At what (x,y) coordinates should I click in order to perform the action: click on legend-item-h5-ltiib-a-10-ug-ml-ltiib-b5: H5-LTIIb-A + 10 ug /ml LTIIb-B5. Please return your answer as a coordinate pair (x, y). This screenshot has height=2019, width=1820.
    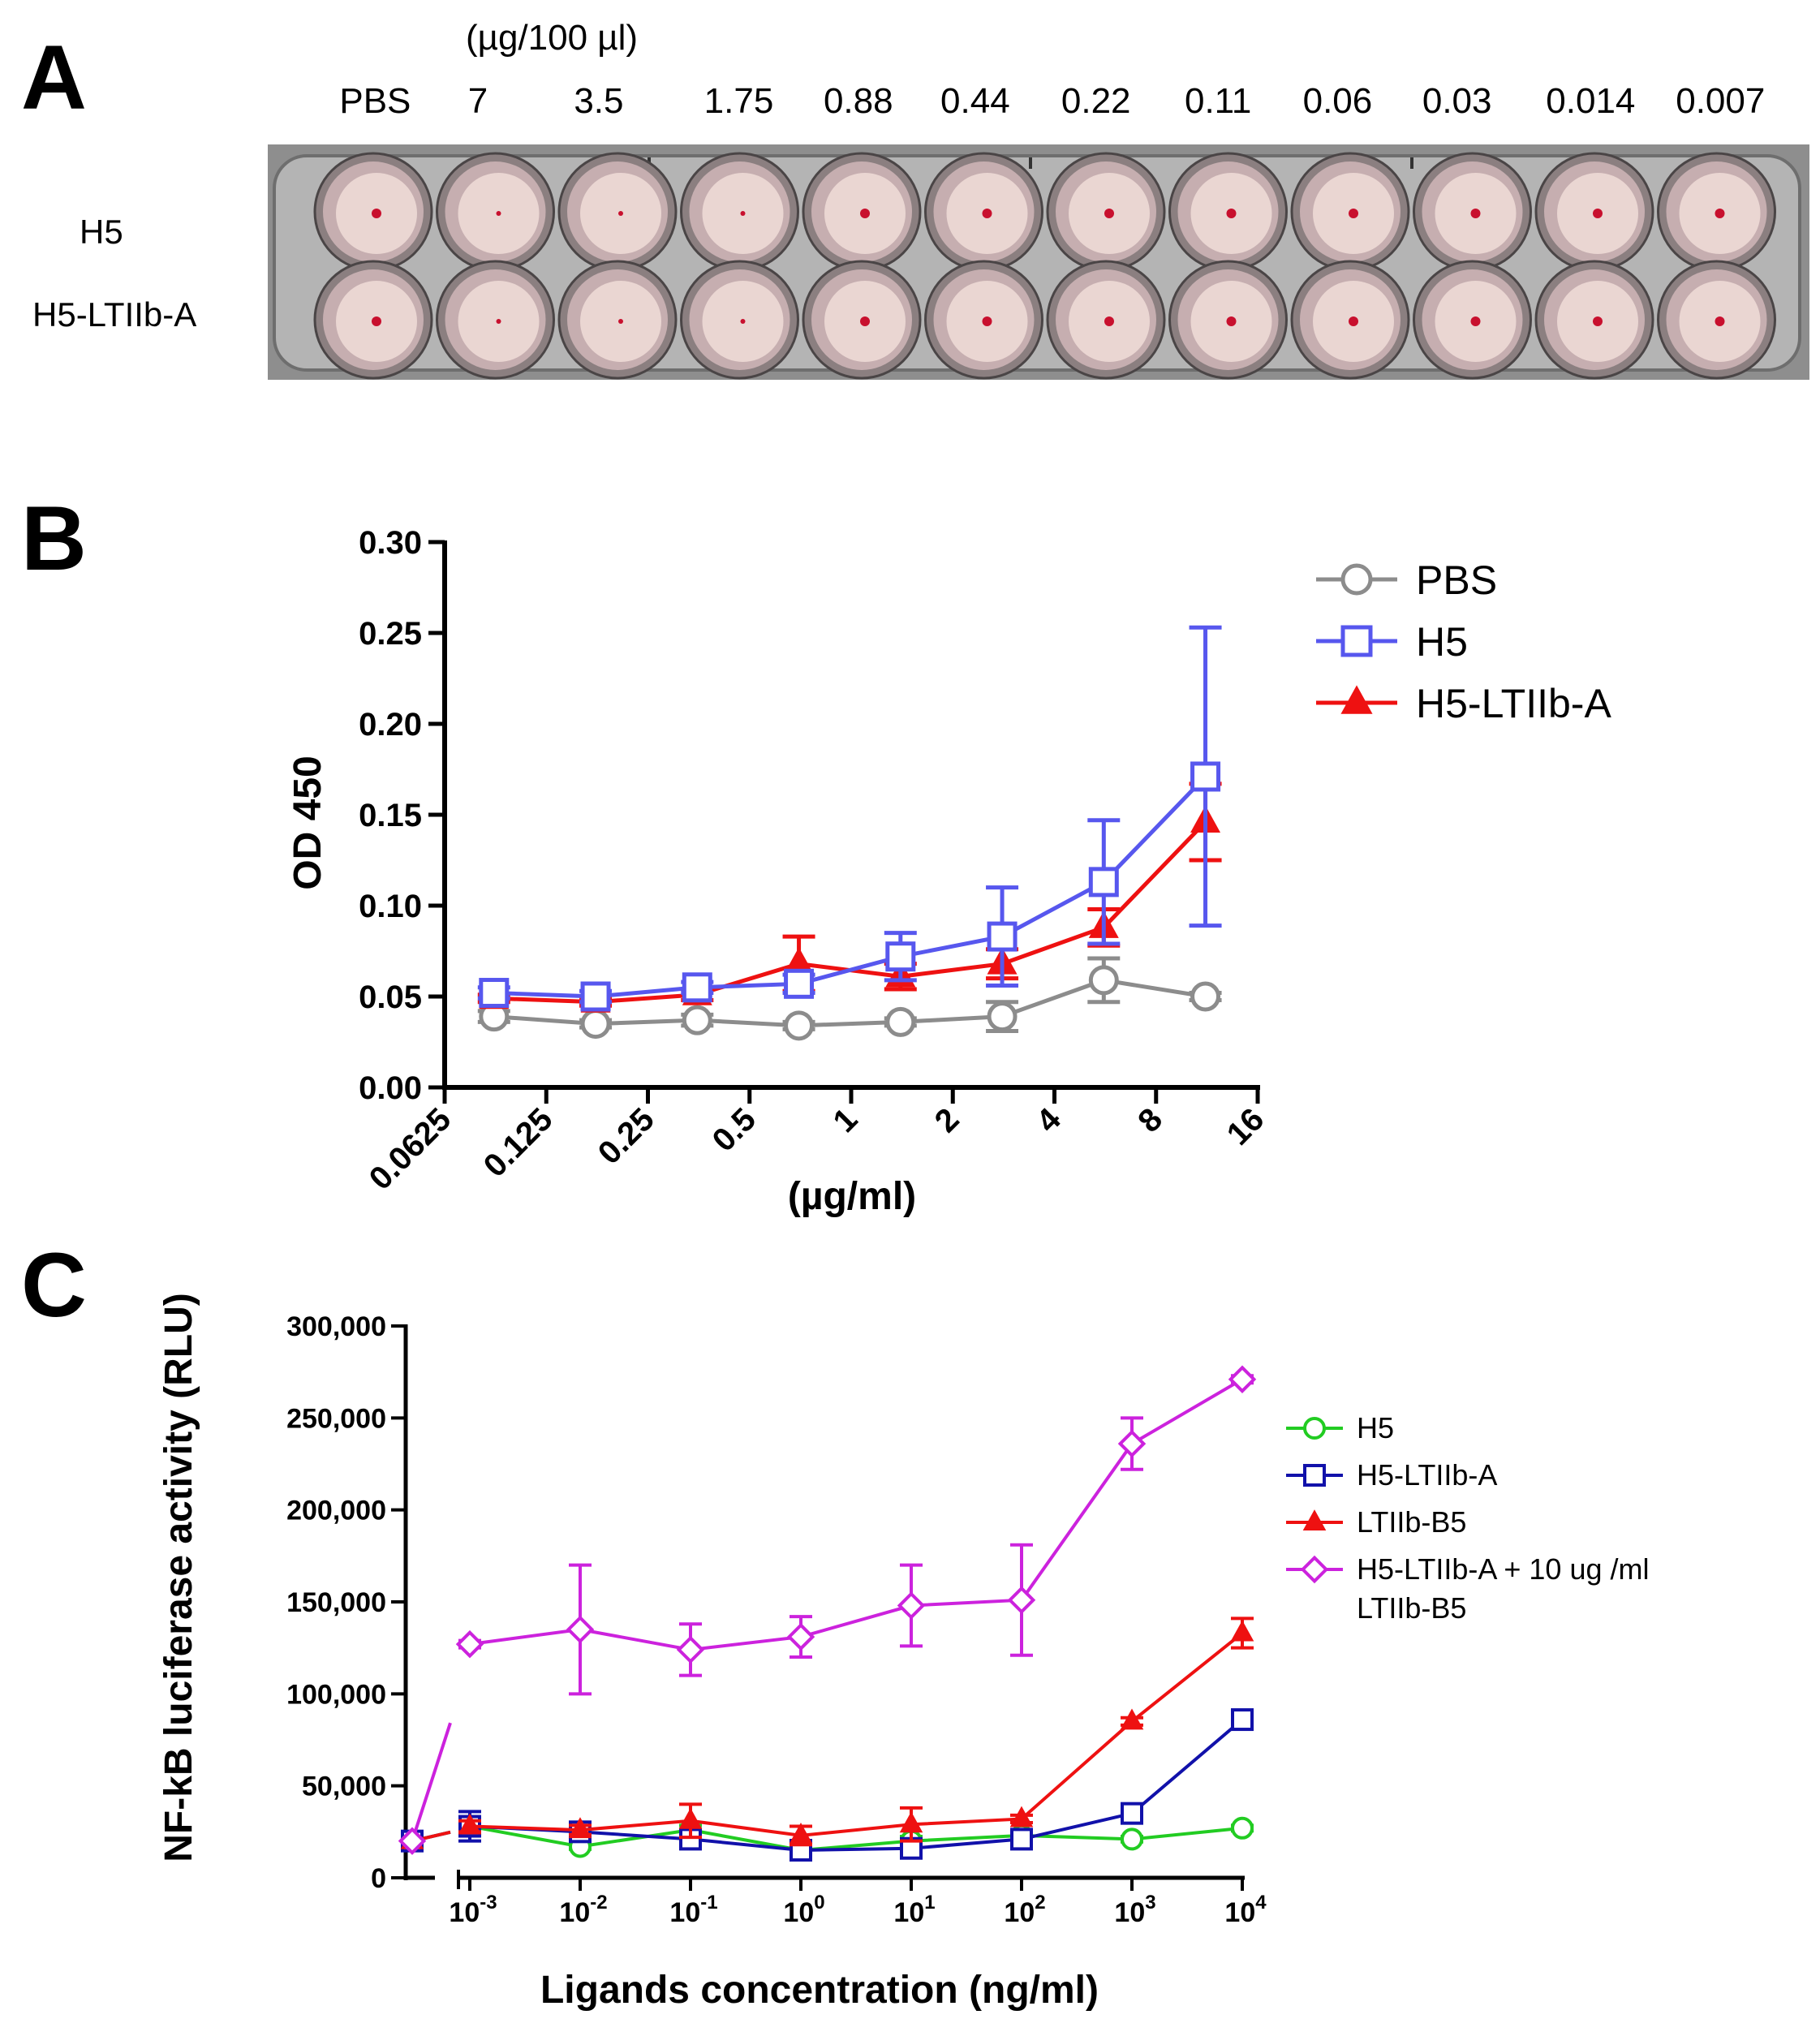
    Looking at the image, I should click on (1468, 1589).